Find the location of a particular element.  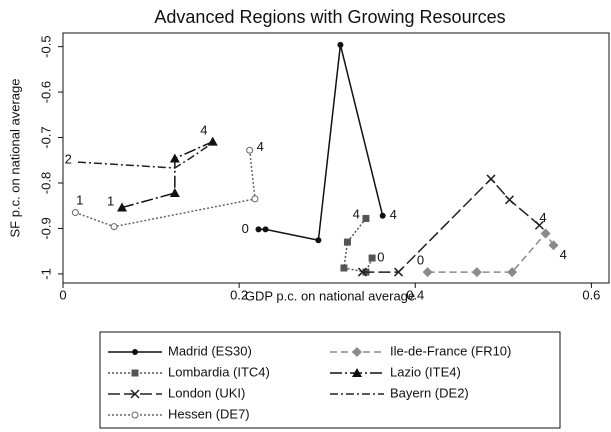

y-tick-label: -0.5 is located at coordinates (45, 46).